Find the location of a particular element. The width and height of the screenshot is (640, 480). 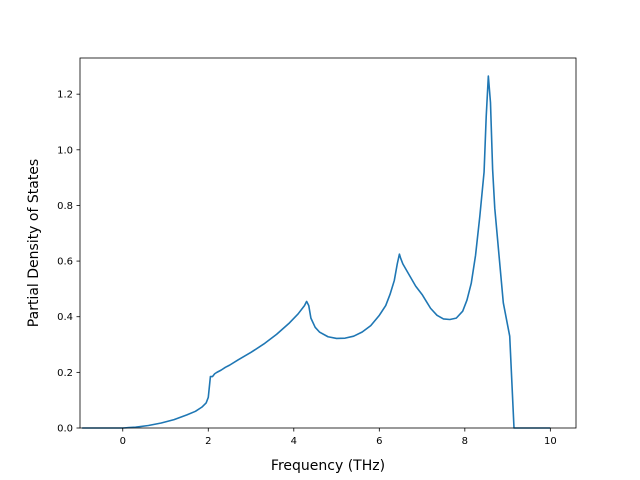

x-tick-label: 10 is located at coordinates (550, 441).